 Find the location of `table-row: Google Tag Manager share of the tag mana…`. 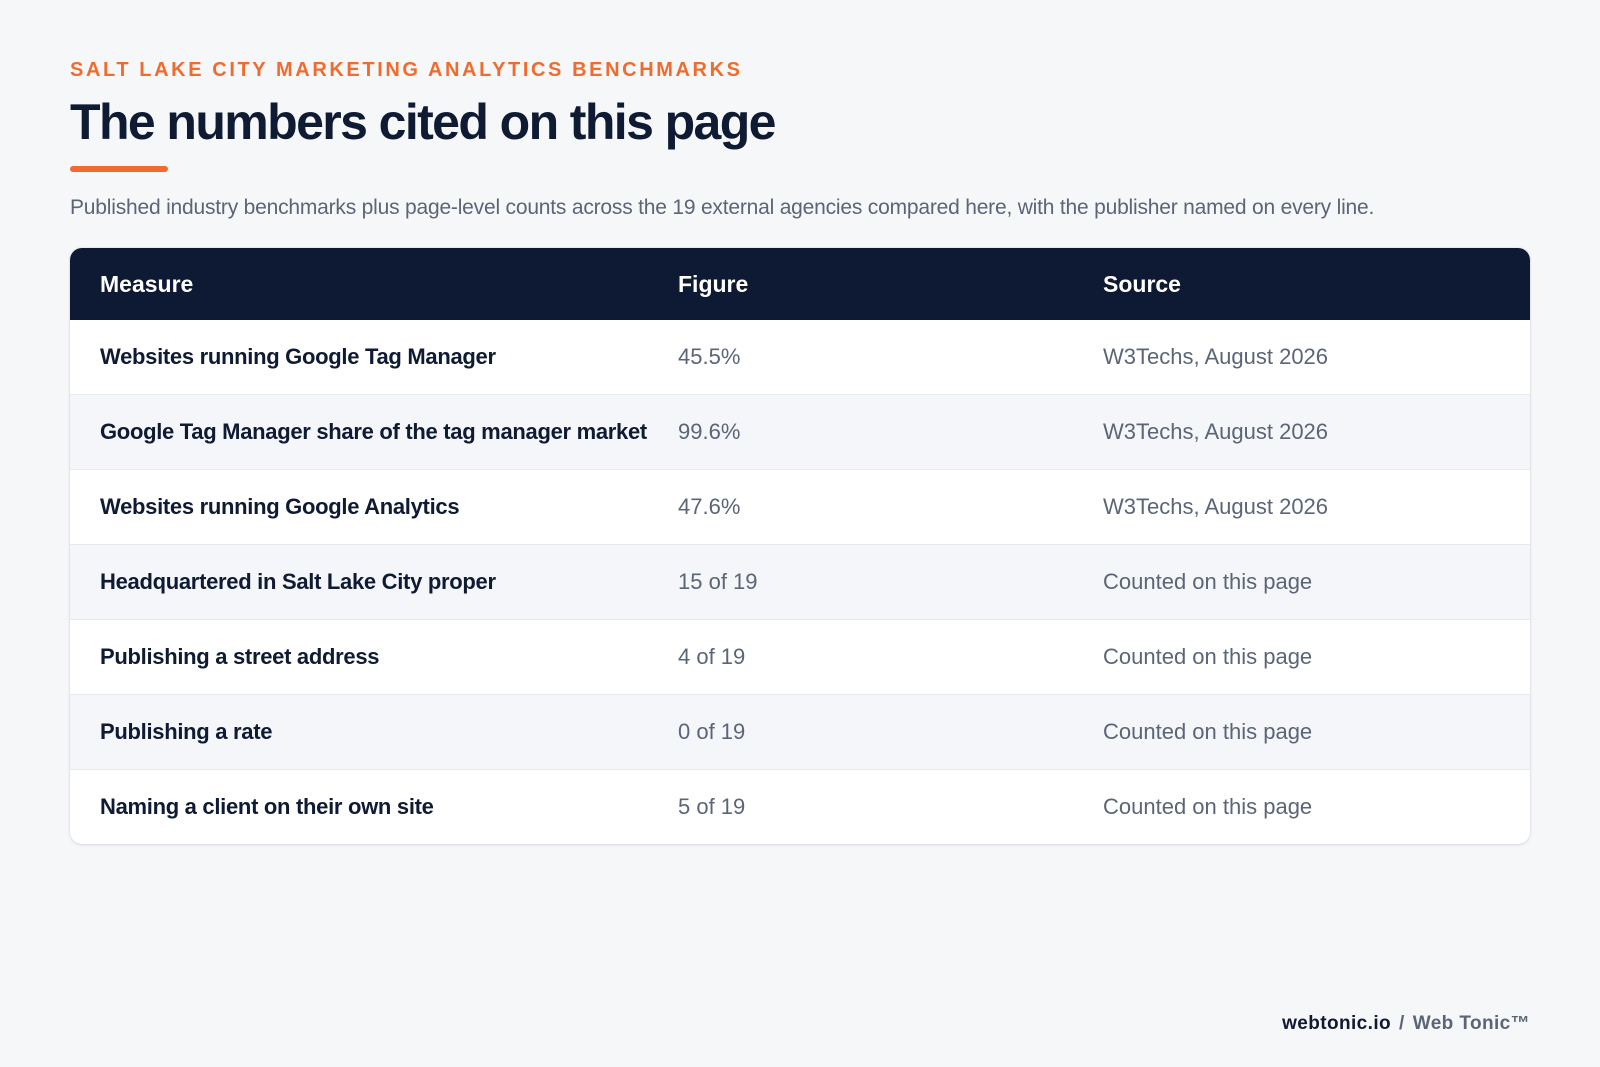

table-row: Google Tag Manager share of the tag mana… is located at coordinates (800, 431).